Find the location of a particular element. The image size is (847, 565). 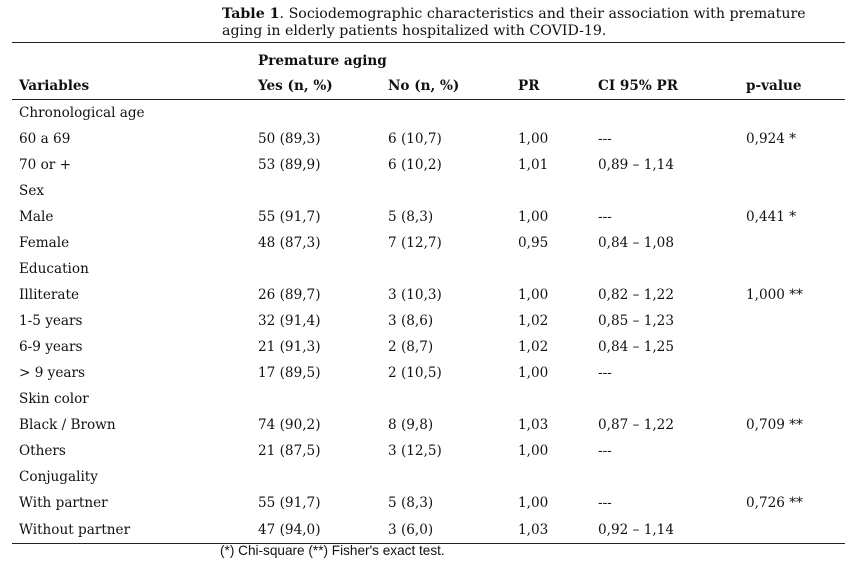

table-row: Female 48 (87,3) 7 (12,7) 0,95 0,84 – 1,08 is located at coordinates (428, 243).